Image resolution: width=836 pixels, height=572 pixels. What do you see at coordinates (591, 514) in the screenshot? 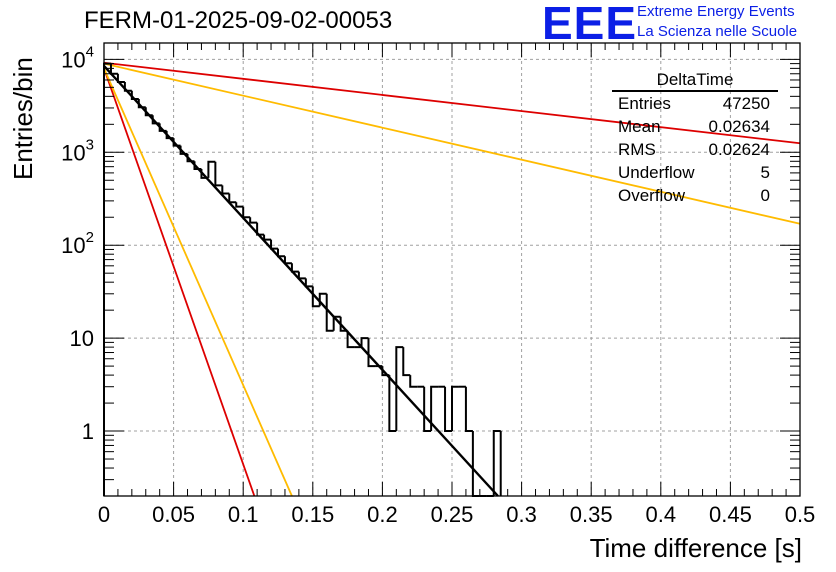
I see `x-tick-label: 0.35` at bounding box center [591, 514].